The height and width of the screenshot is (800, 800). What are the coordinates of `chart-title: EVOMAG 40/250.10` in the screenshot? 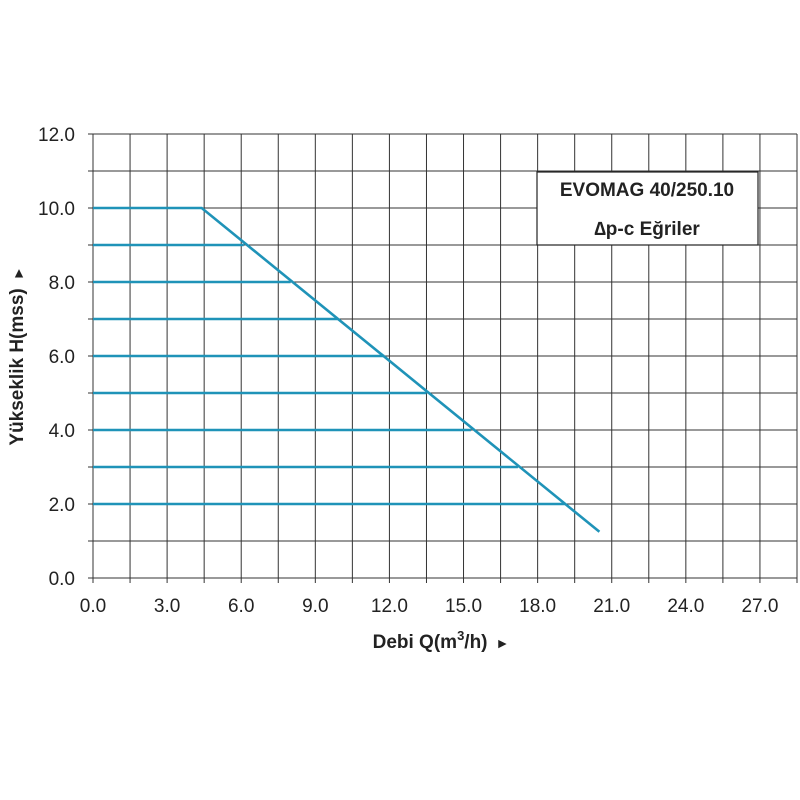 It's located at (647, 190).